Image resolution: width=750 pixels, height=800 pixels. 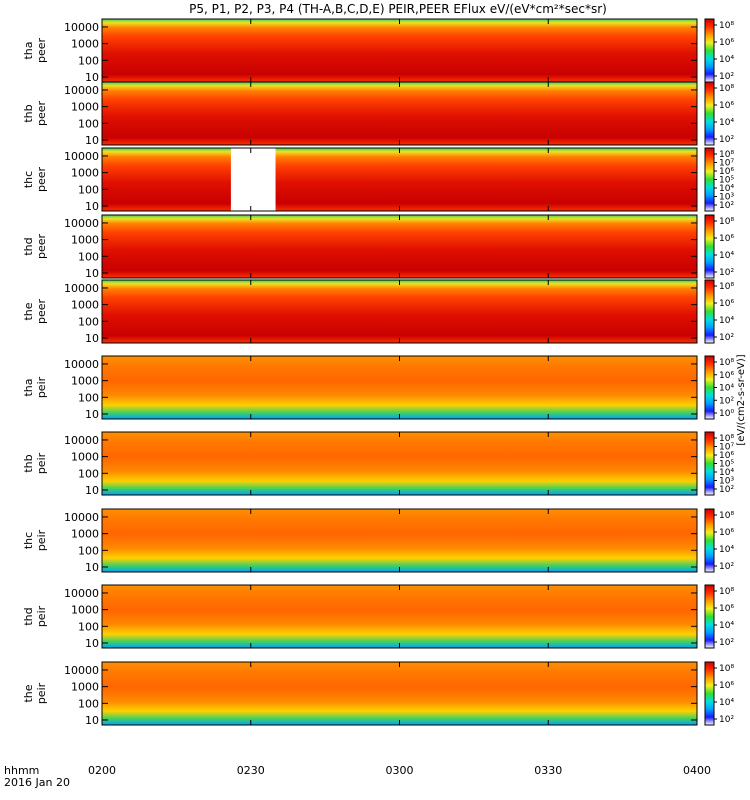 What do you see at coordinates (399, 463) in the screenshot?
I see `spectrogram-thb-peir` at bounding box center [399, 463].